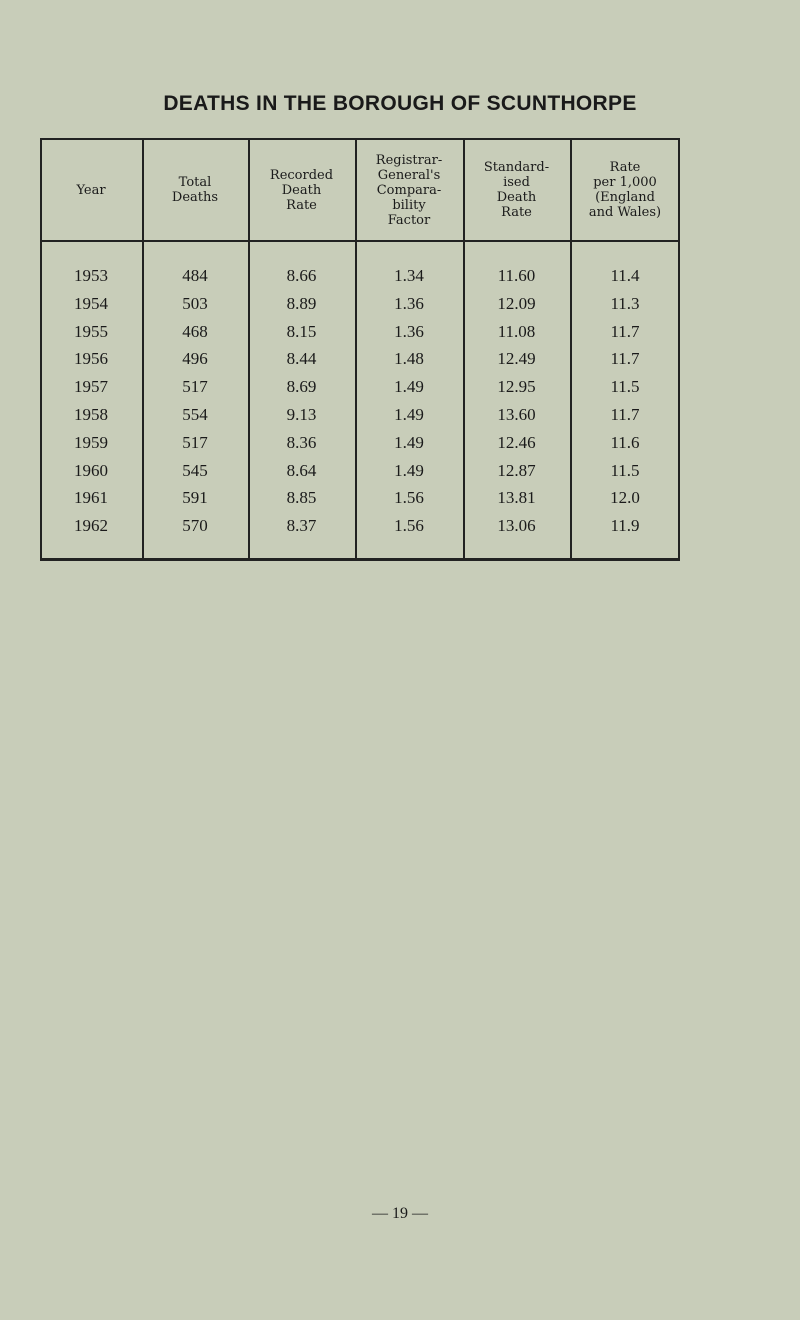 The height and width of the screenshot is (1320, 800). I want to click on cell-rate-england-wales: 11.4, so click(625, 275).